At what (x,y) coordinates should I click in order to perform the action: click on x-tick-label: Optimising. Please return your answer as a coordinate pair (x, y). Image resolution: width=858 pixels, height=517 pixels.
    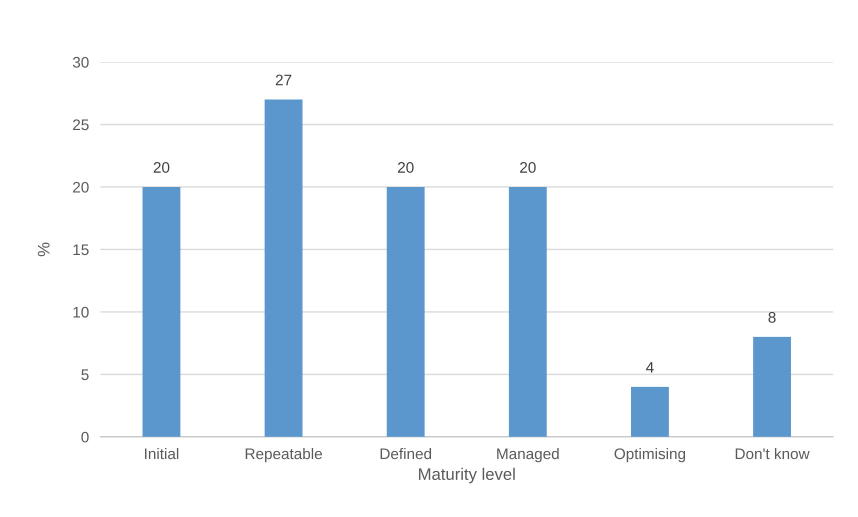
    Looking at the image, I should click on (650, 455).